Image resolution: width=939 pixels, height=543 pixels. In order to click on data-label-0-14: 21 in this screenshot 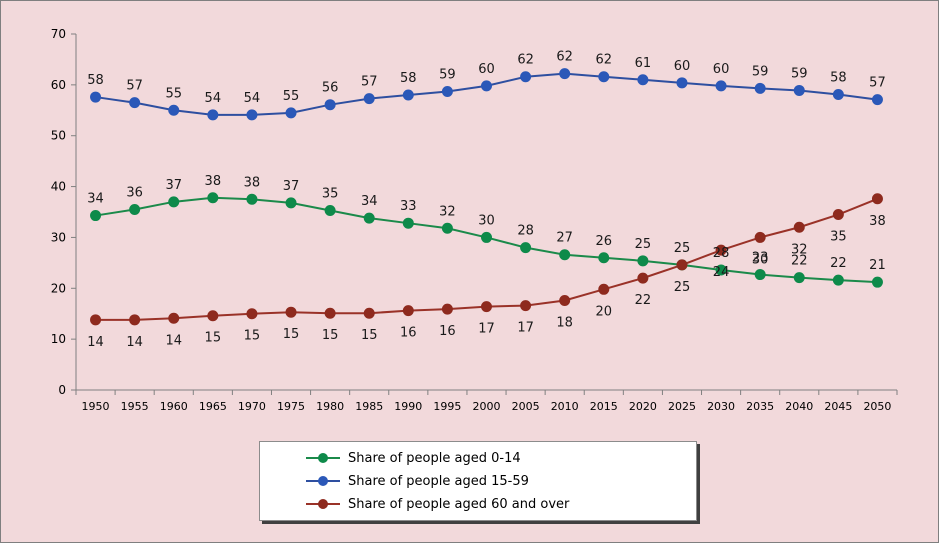, I will do `click(877, 265)`.